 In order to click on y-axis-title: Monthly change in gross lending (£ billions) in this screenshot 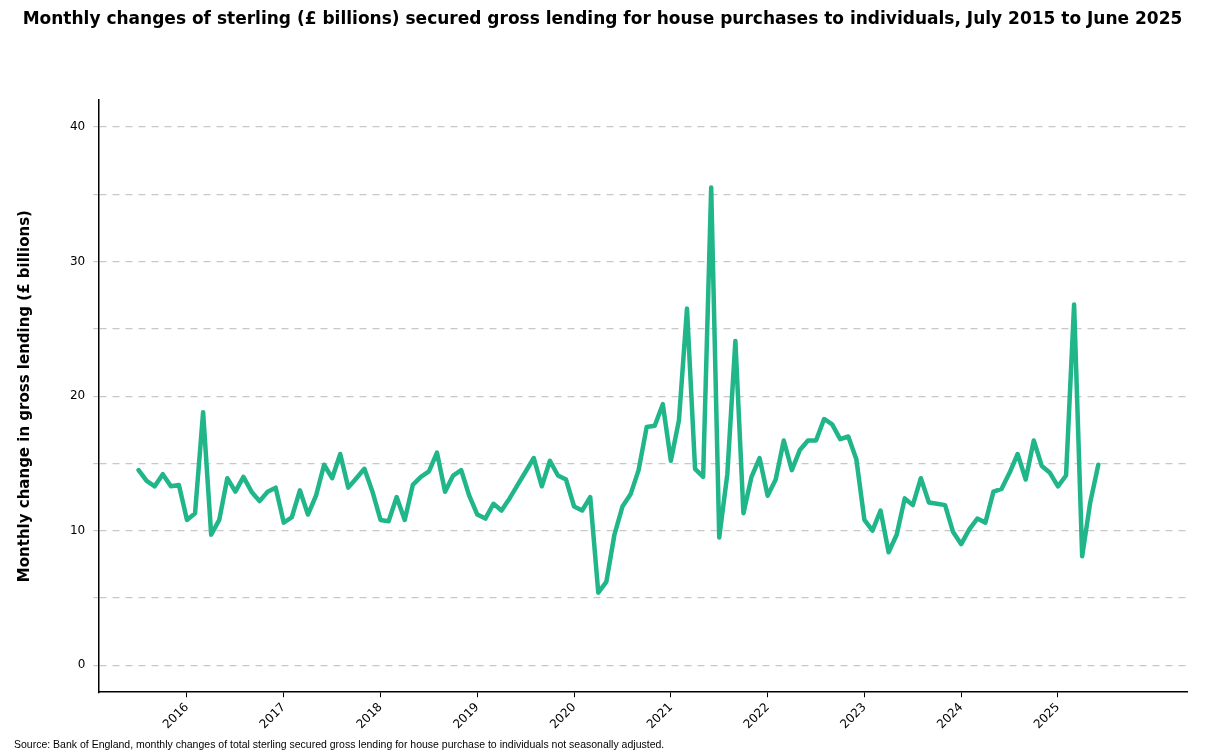, I will do `click(23, 396)`.